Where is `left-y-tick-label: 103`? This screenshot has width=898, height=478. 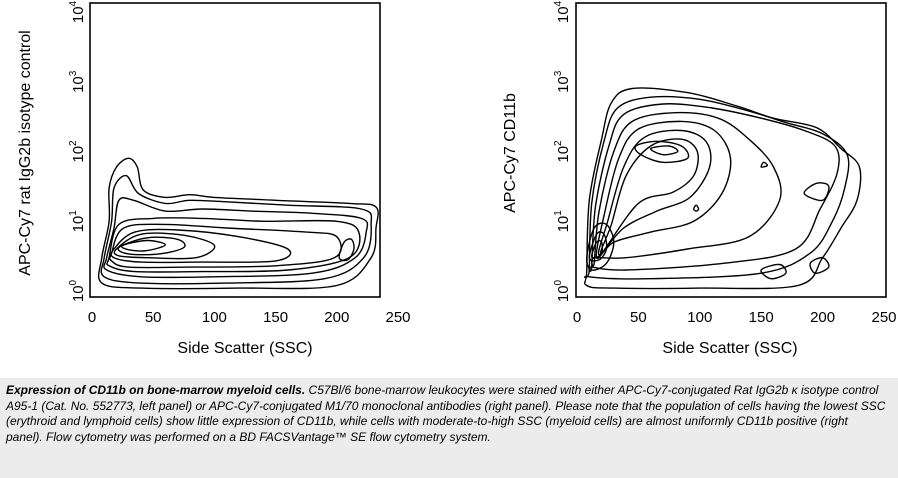
left-y-tick-label: 103 is located at coordinates (77, 81).